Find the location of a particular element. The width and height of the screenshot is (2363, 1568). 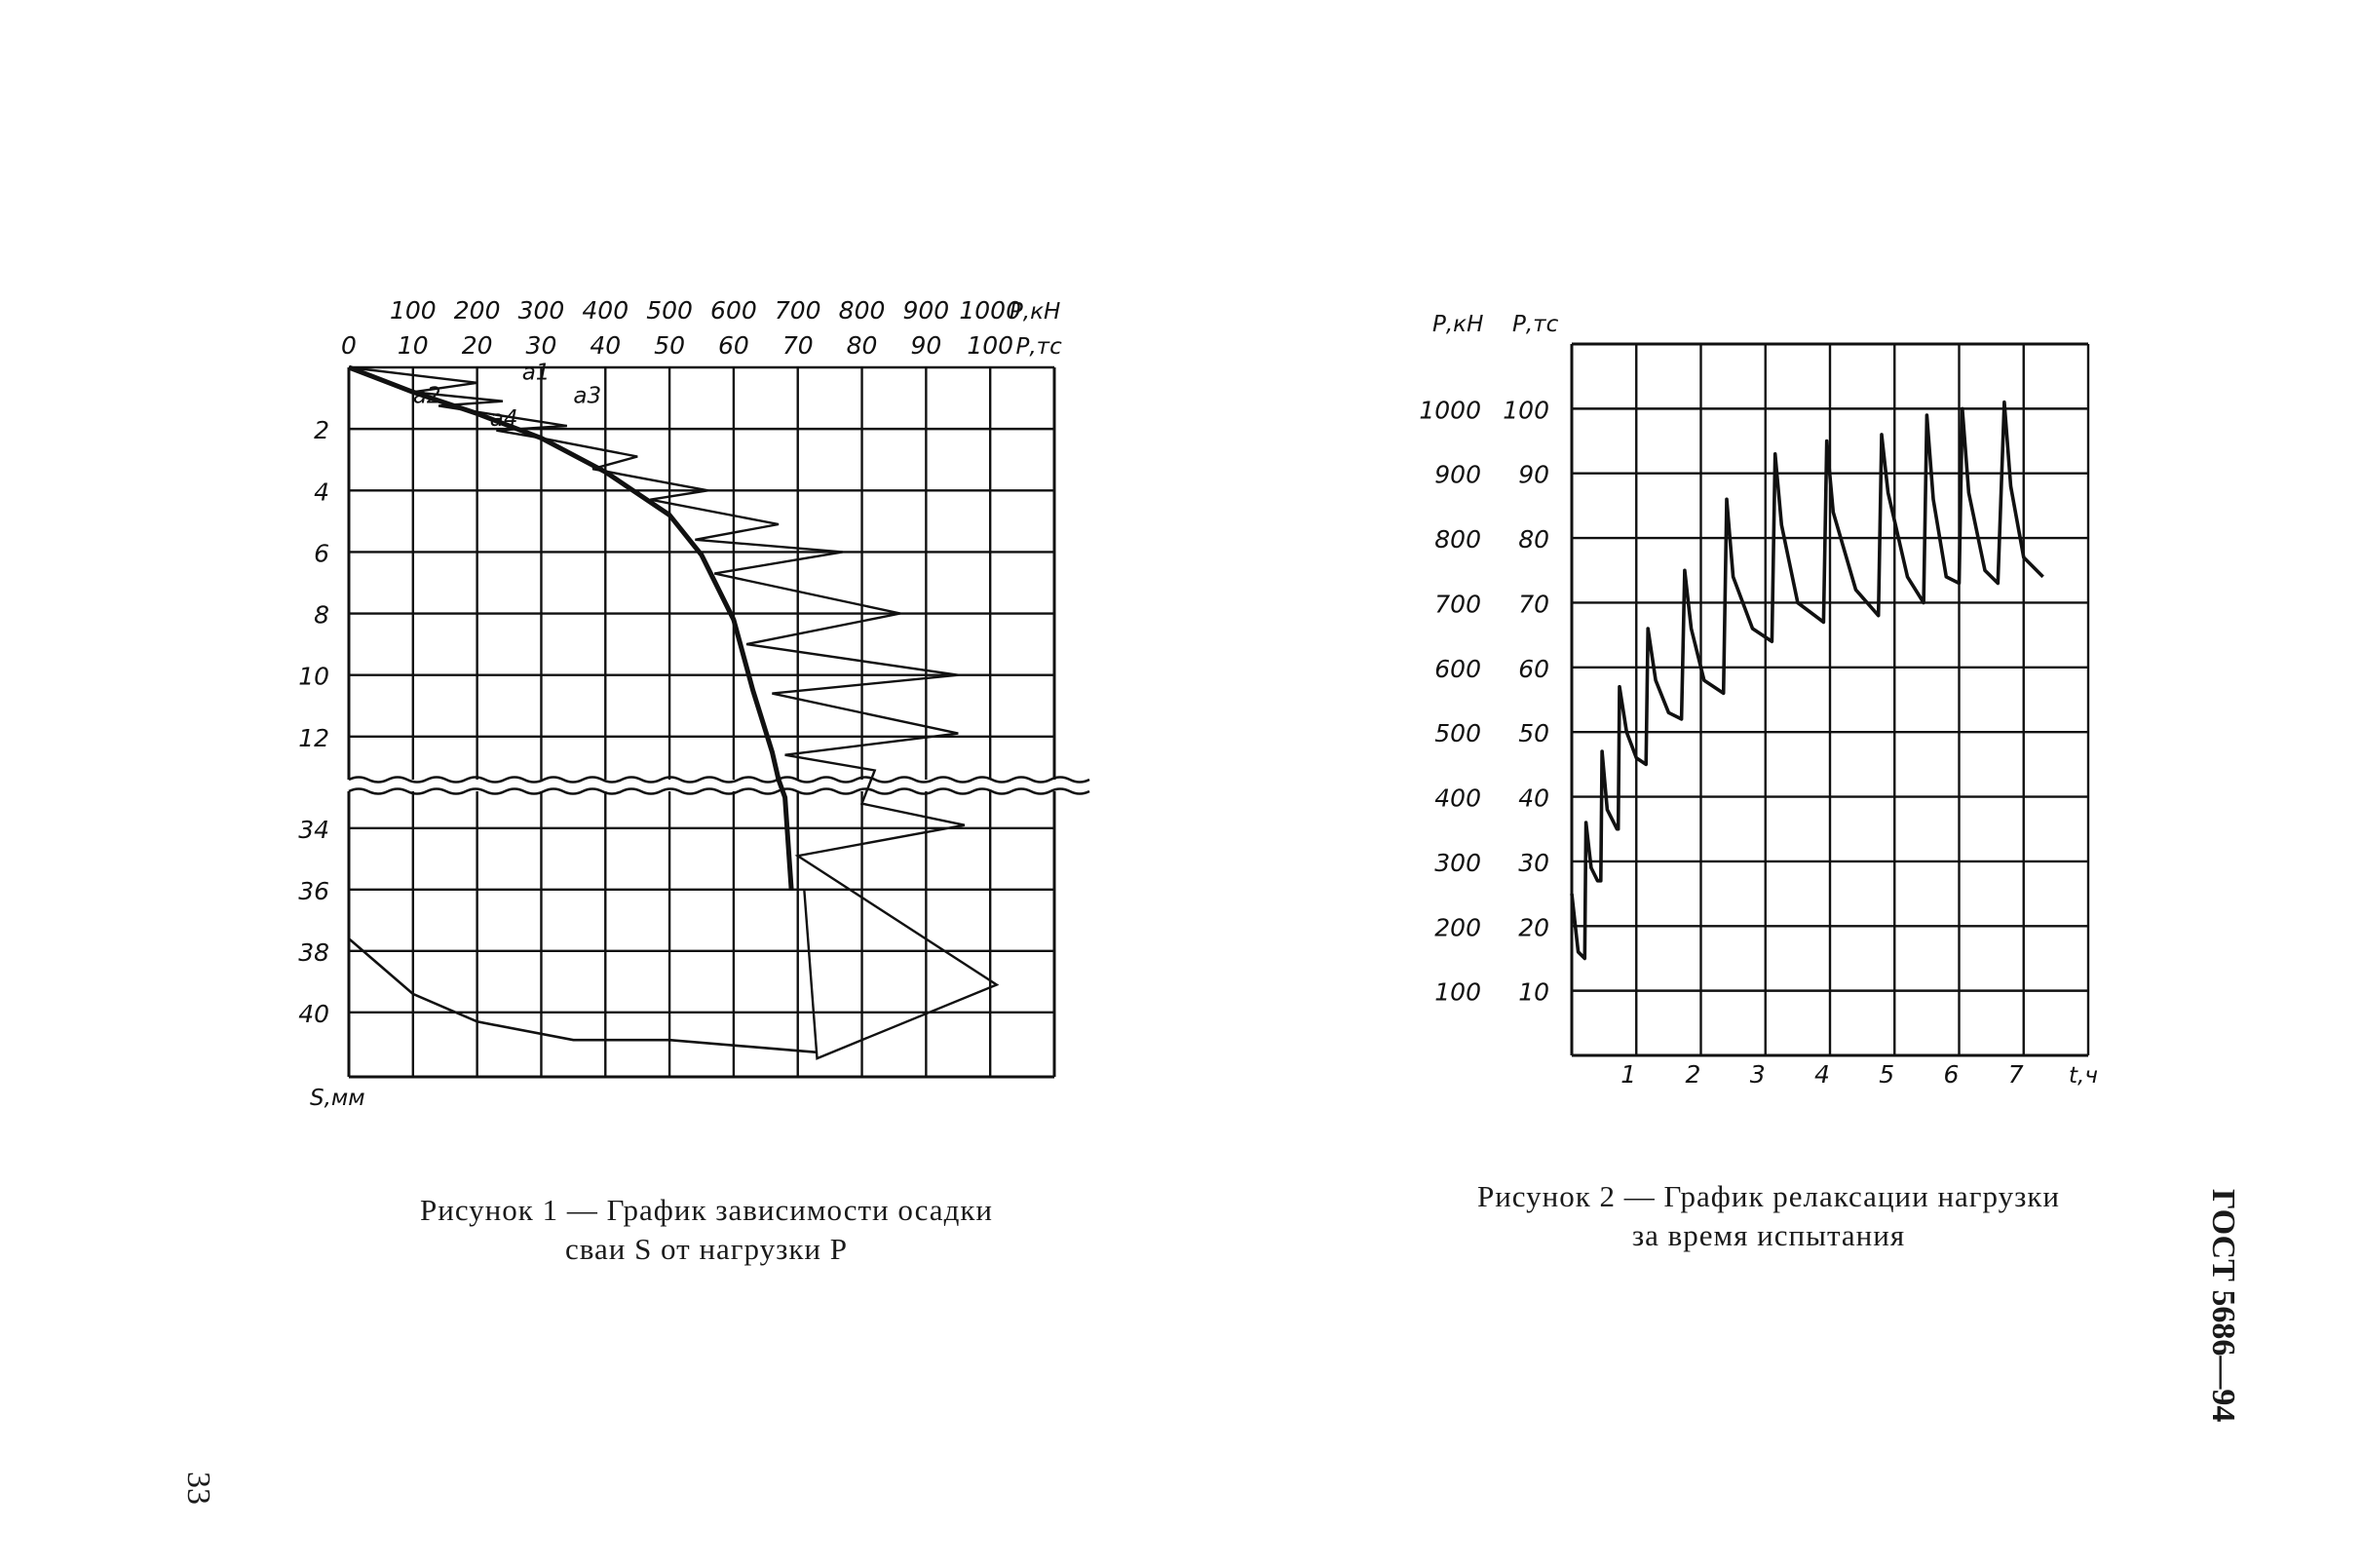

point-label: a2 is located at coordinates (427, 395).